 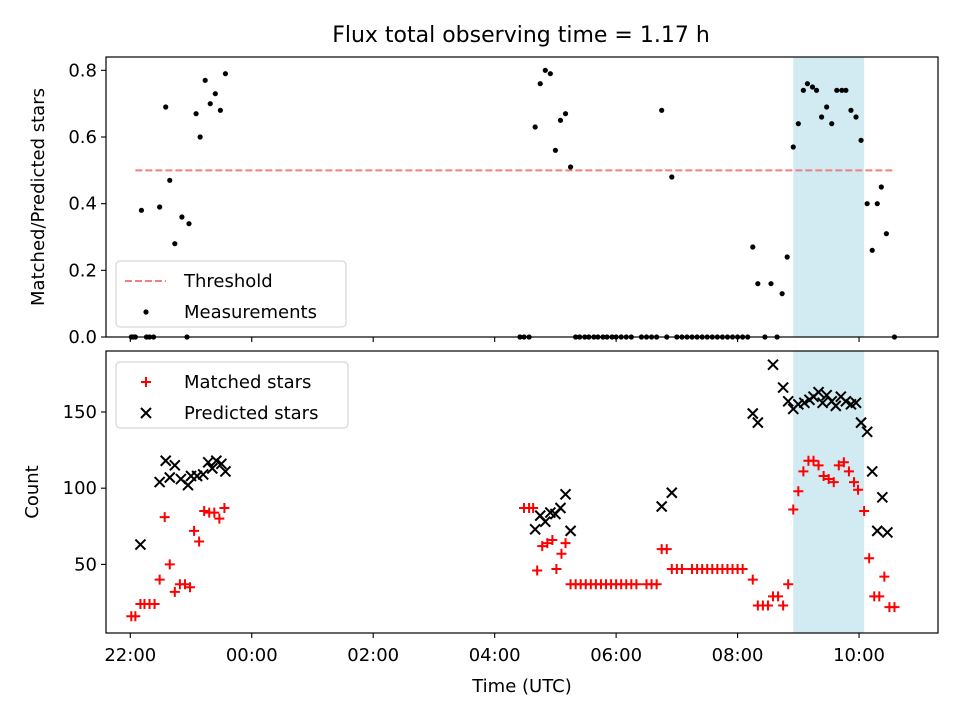 I want to click on y-tick-label: 50, so click(x=85, y=564).